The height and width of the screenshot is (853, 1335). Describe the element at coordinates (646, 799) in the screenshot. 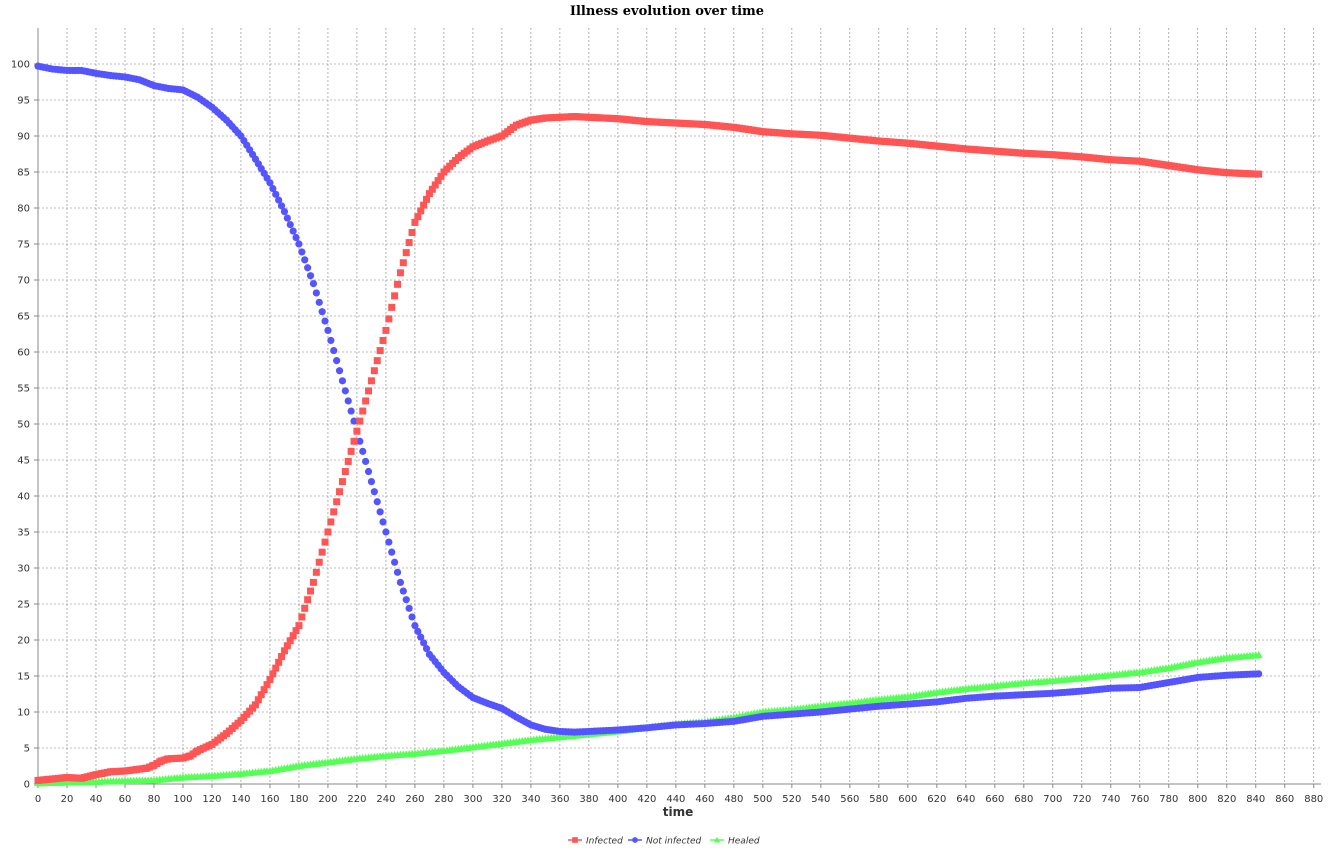

I see `x-tick-label: 420` at that location.